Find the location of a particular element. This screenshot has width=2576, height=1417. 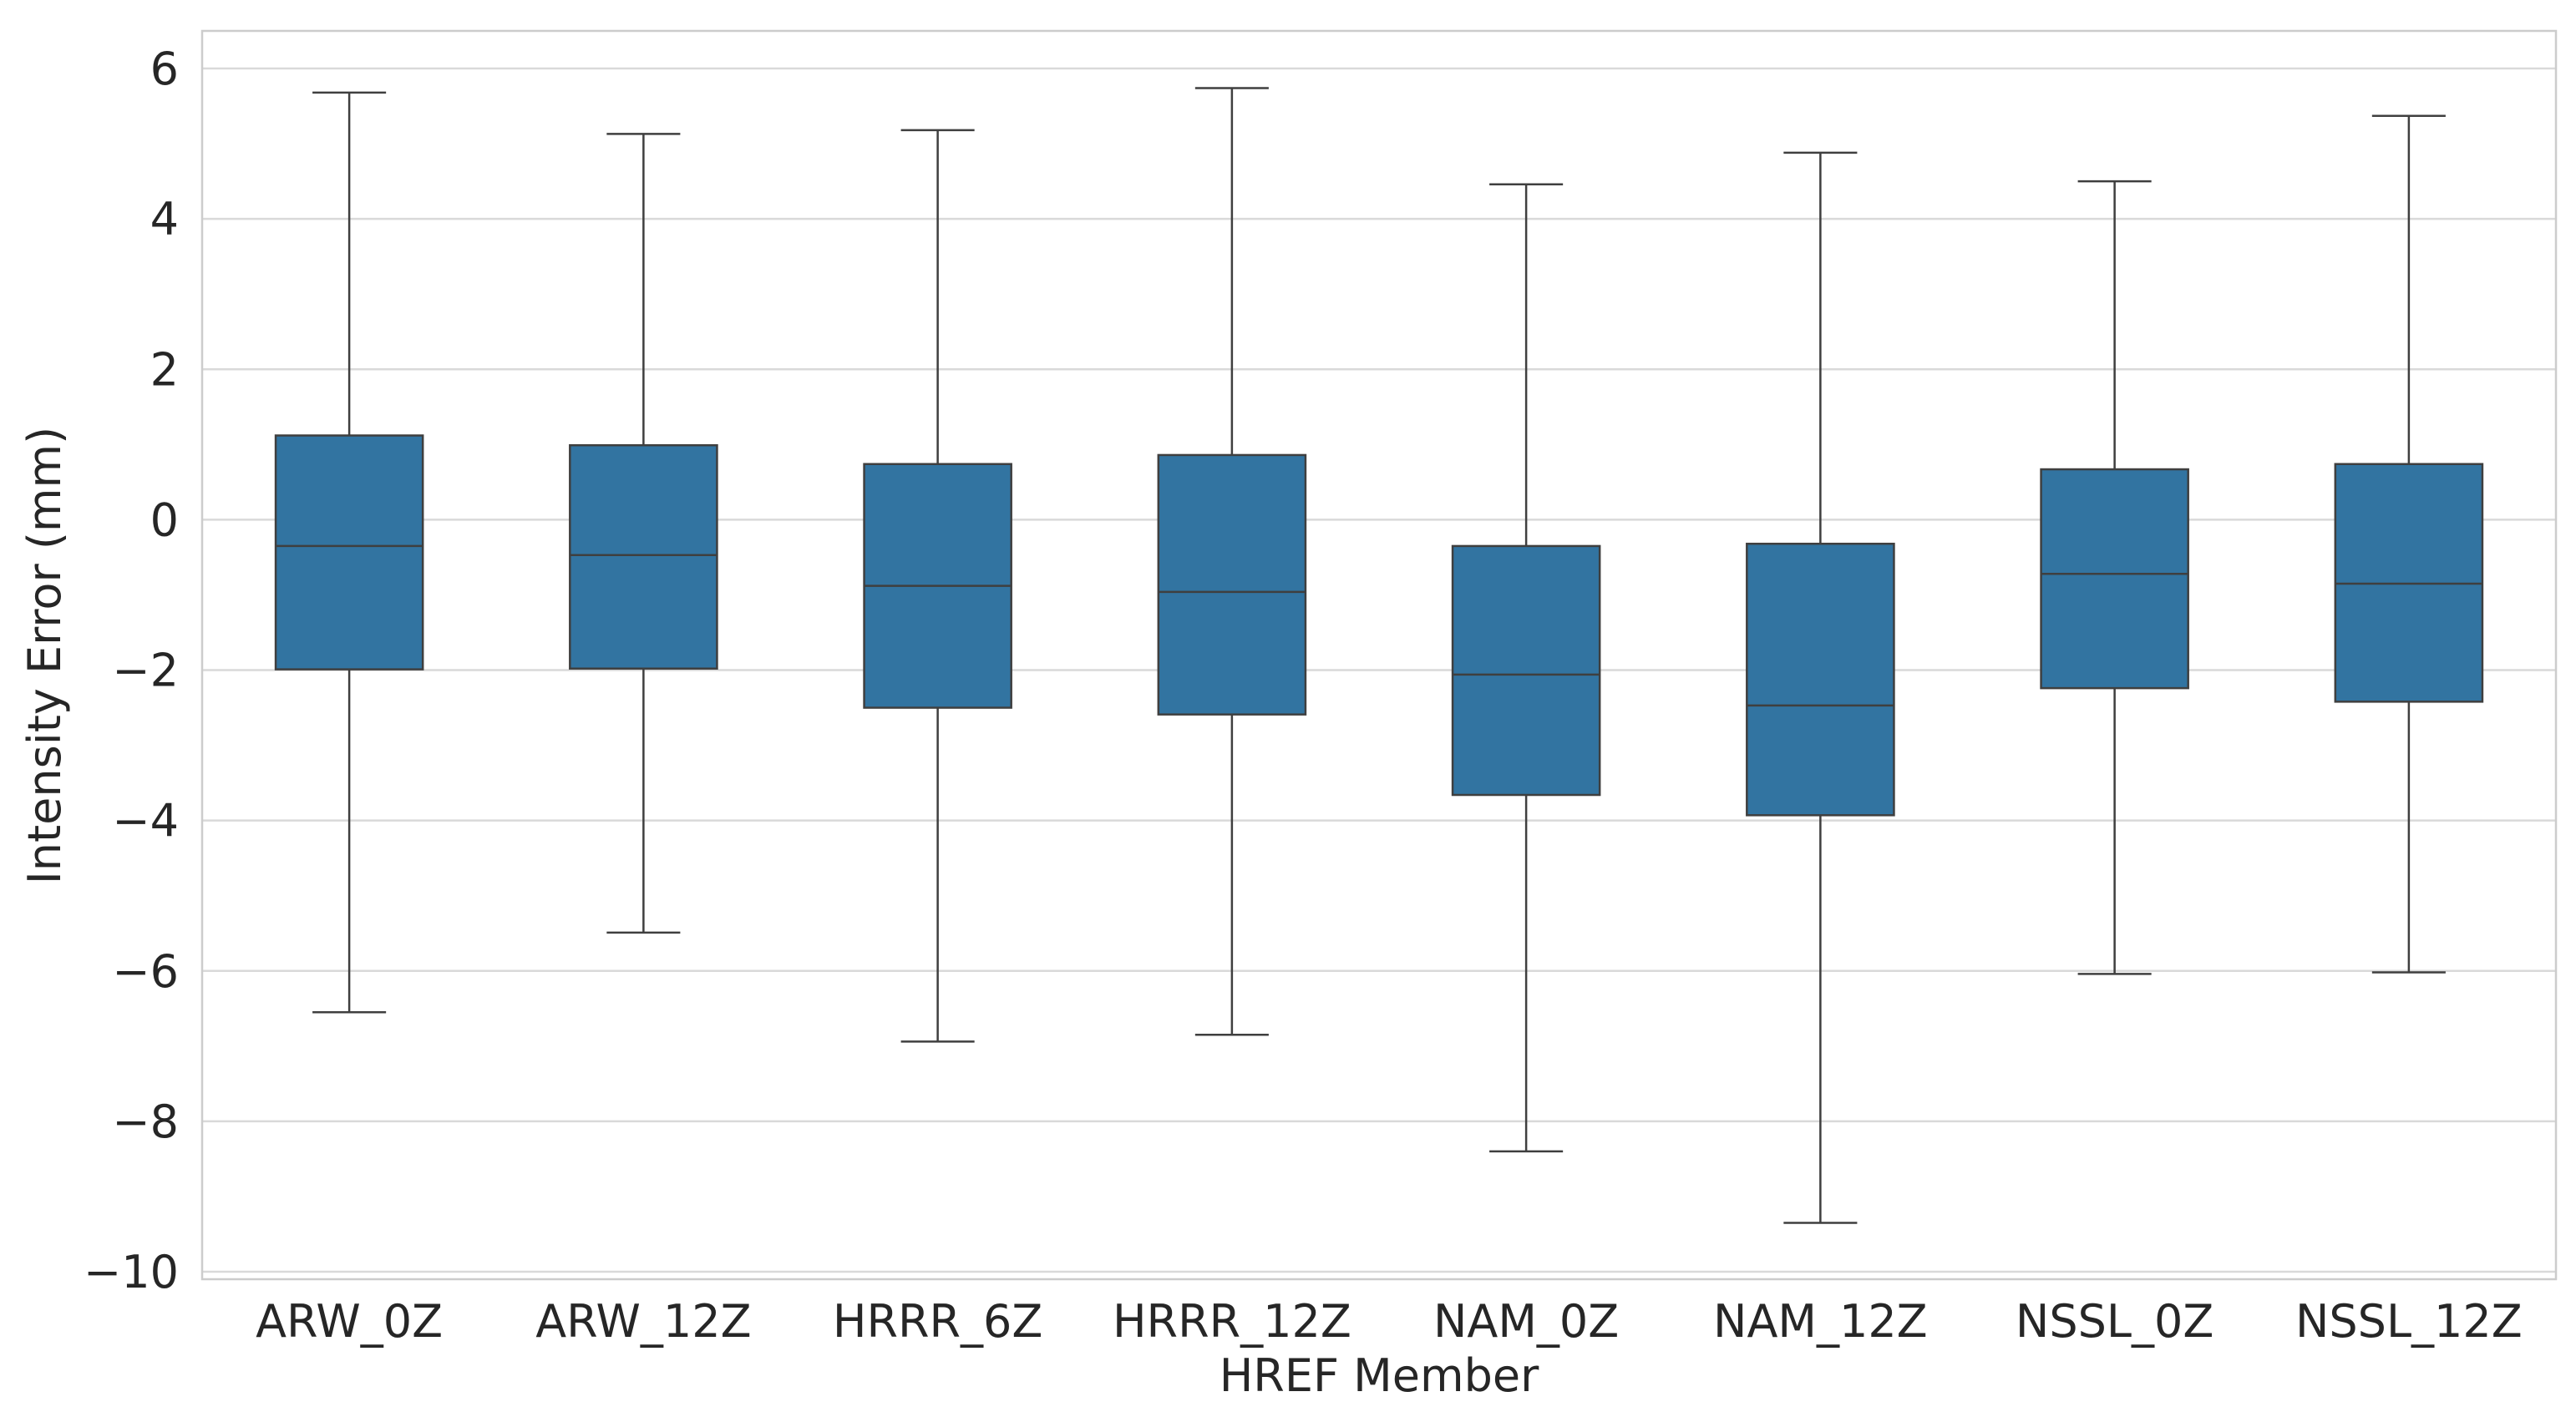

y-axis-label: Intensity Error (mm) is located at coordinates (44, 656).